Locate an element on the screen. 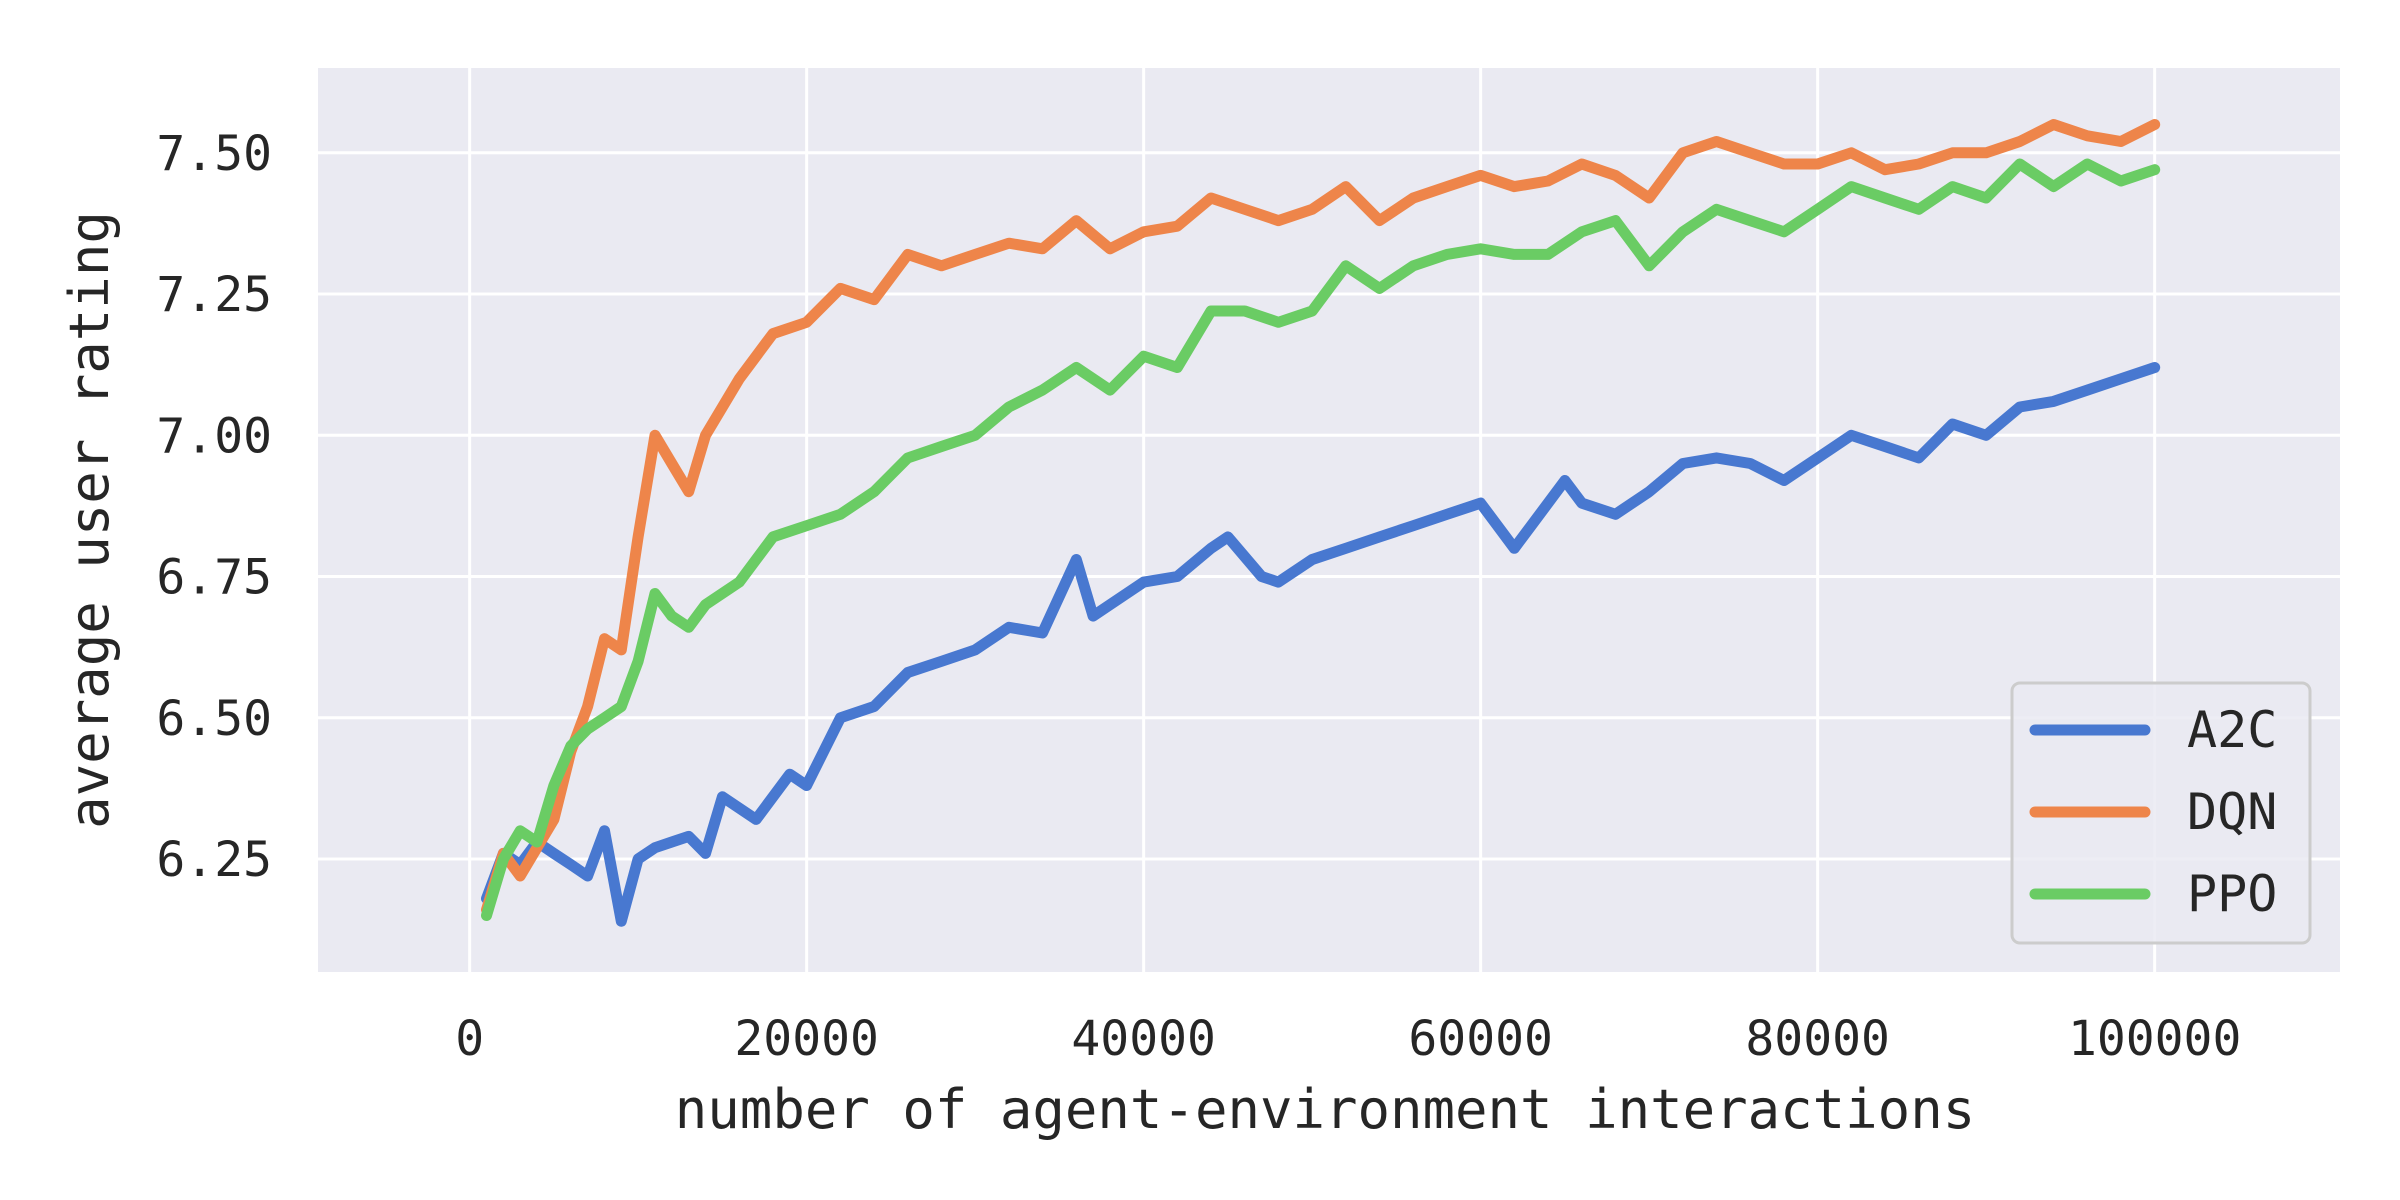  x-tick-label: 80000 is located at coordinates (1817, 1039).